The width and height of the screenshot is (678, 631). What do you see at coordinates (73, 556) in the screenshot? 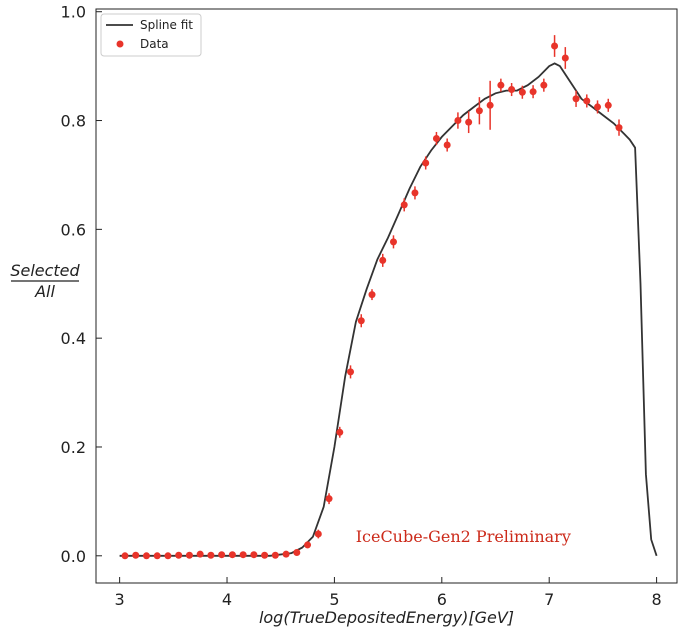
I see `y-tick-label: 0.0` at bounding box center [73, 556].